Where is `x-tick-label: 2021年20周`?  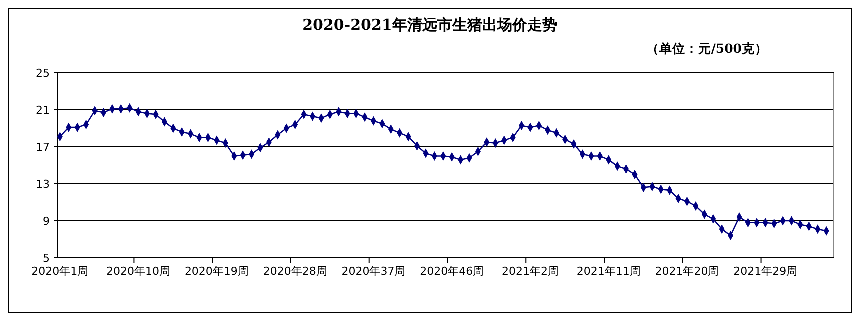 x-tick-label: 2021年20周 is located at coordinates (687, 271).